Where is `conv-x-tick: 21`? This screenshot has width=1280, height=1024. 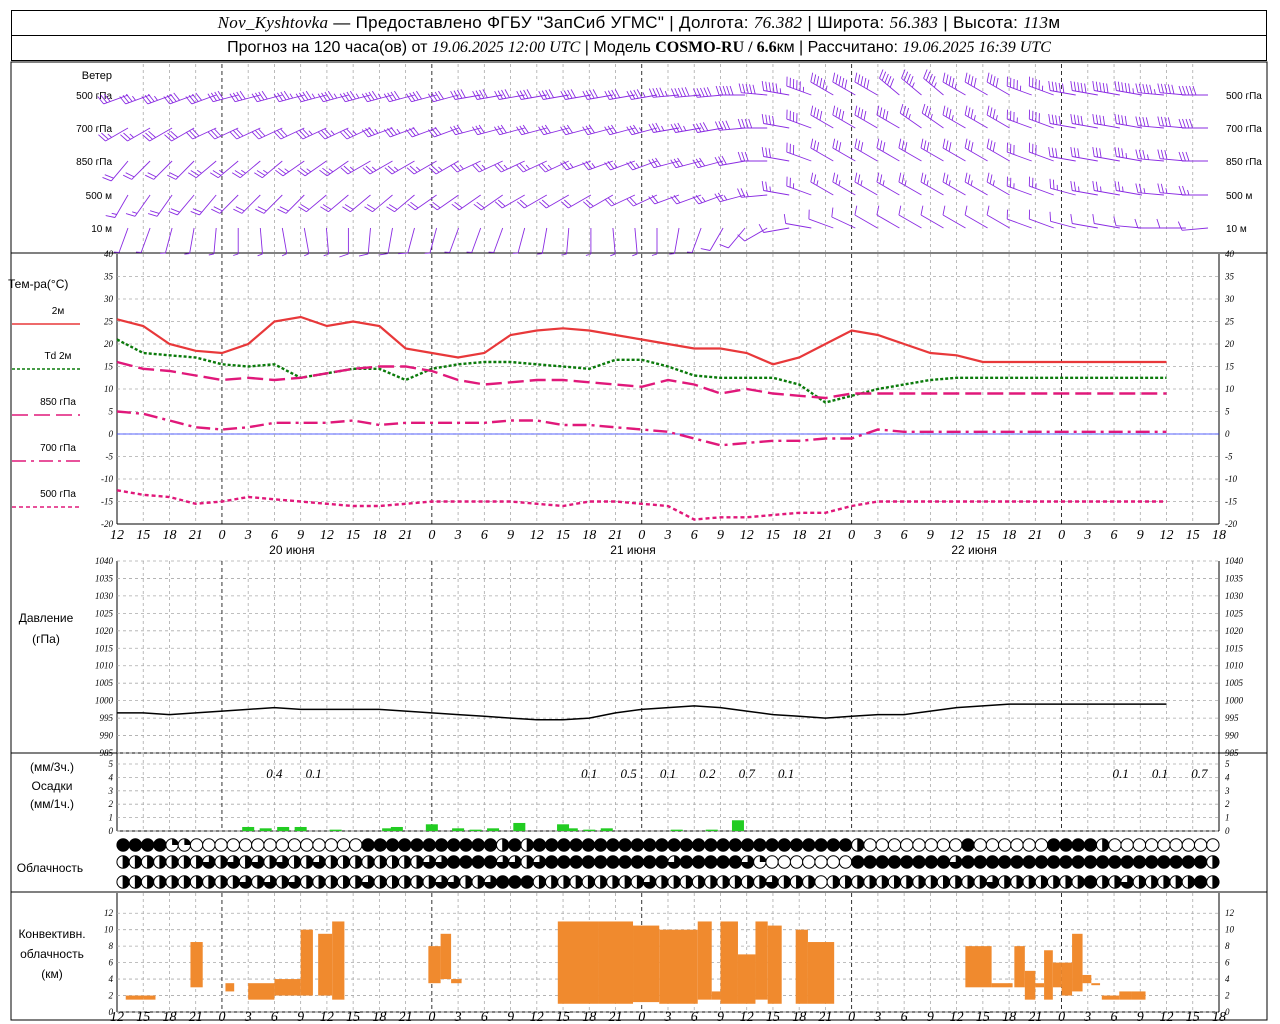 conv-x-tick: 21 is located at coordinates (616, 1017).